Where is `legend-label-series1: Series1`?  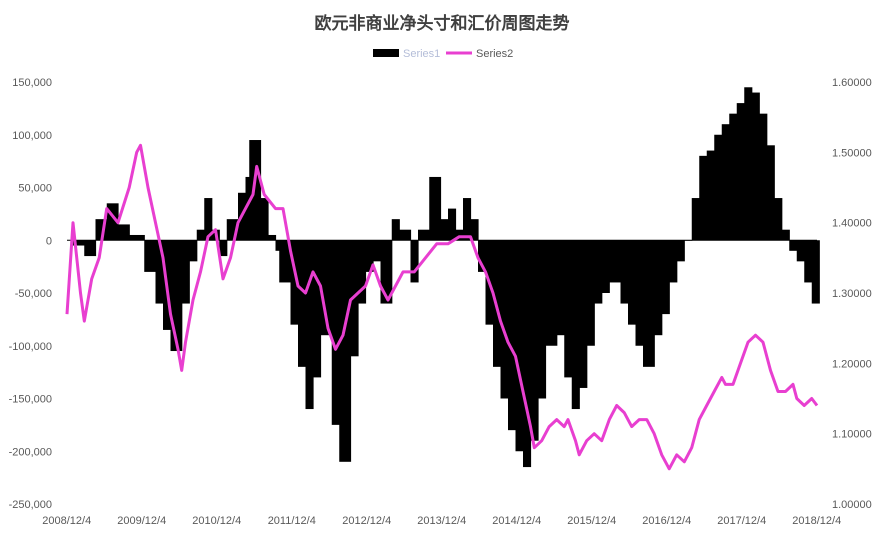
legend-label-series1: Series1 is located at coordinates (421, 54).